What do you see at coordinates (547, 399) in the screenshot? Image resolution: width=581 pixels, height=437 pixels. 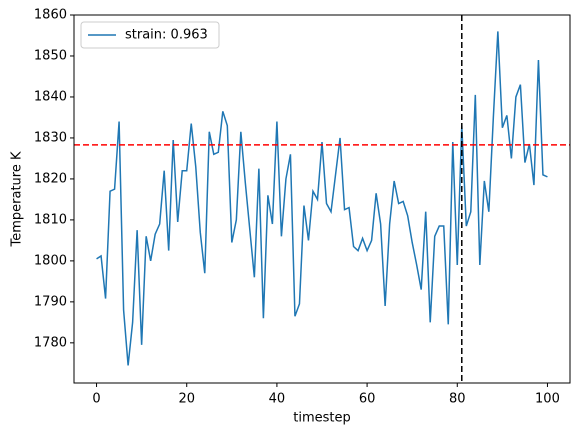 I see `x-tick-label: 100` at bounding box center [547, 399].